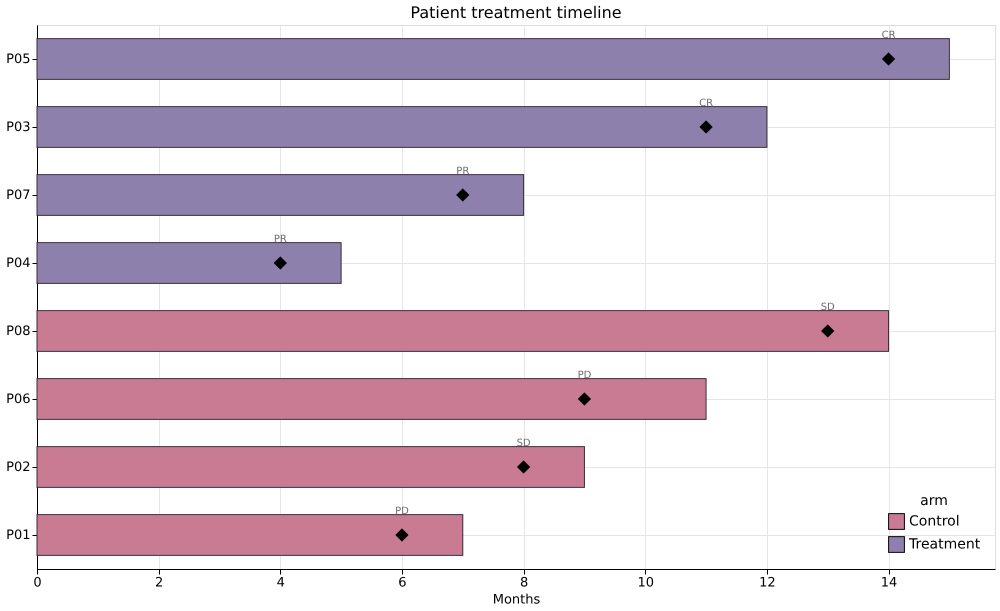 The width and height of the screenshot is (1000, 611). What do you see at coordinates (280, 583) in the screenshot?
I see `x-tick-label: 4` at bounding box center [280, 583].